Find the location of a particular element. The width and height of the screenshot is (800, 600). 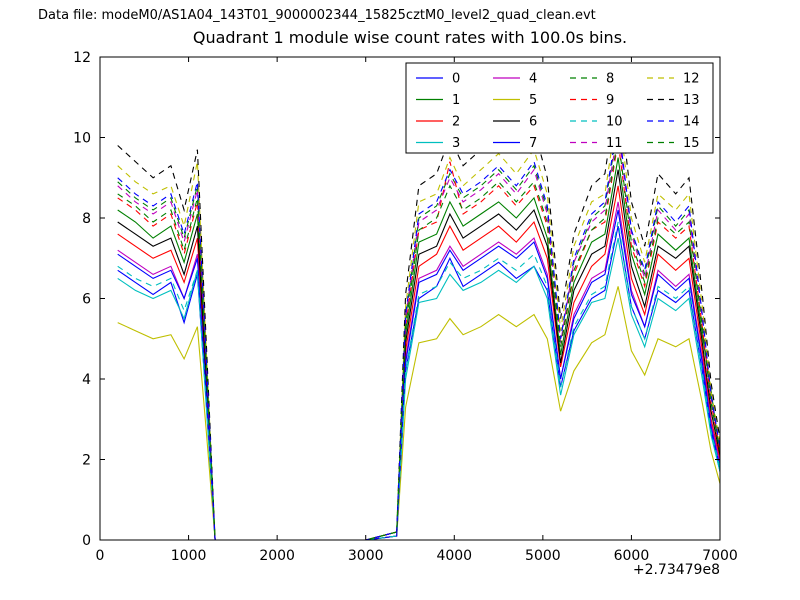

legend-label-2: 2 is located at coordinates (456, 122).